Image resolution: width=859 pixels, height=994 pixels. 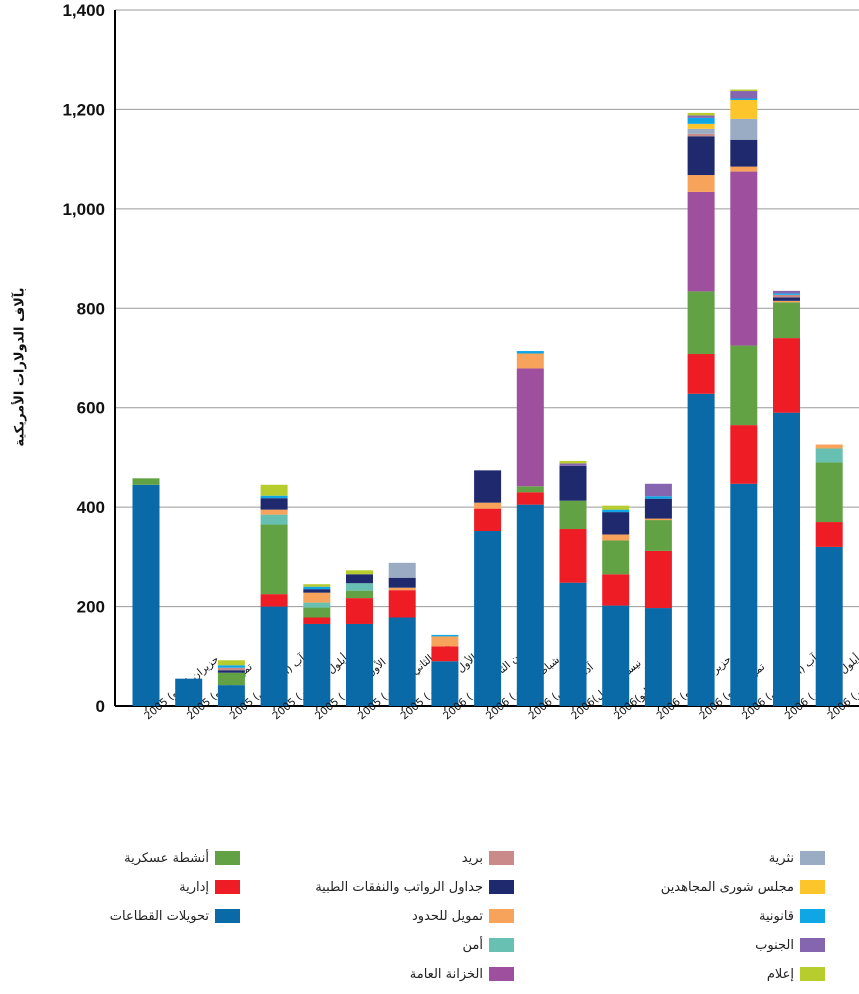 What do you see at coordinates (780, 974) in the screenshot?
I see `legend-label: إعلام` at bounding box center [780, 974].